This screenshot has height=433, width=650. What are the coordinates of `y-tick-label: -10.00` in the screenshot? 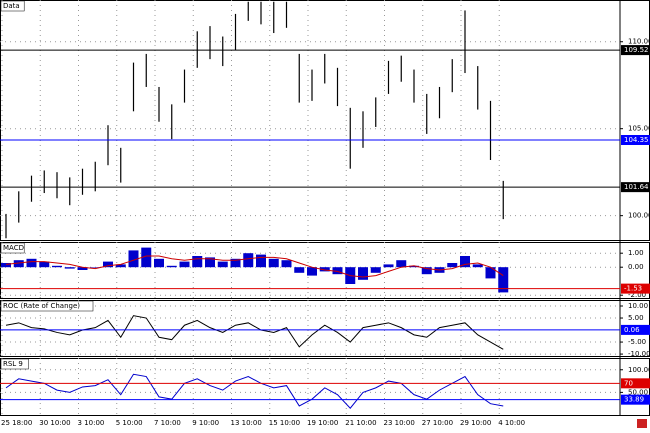 It's located at (639, 354).